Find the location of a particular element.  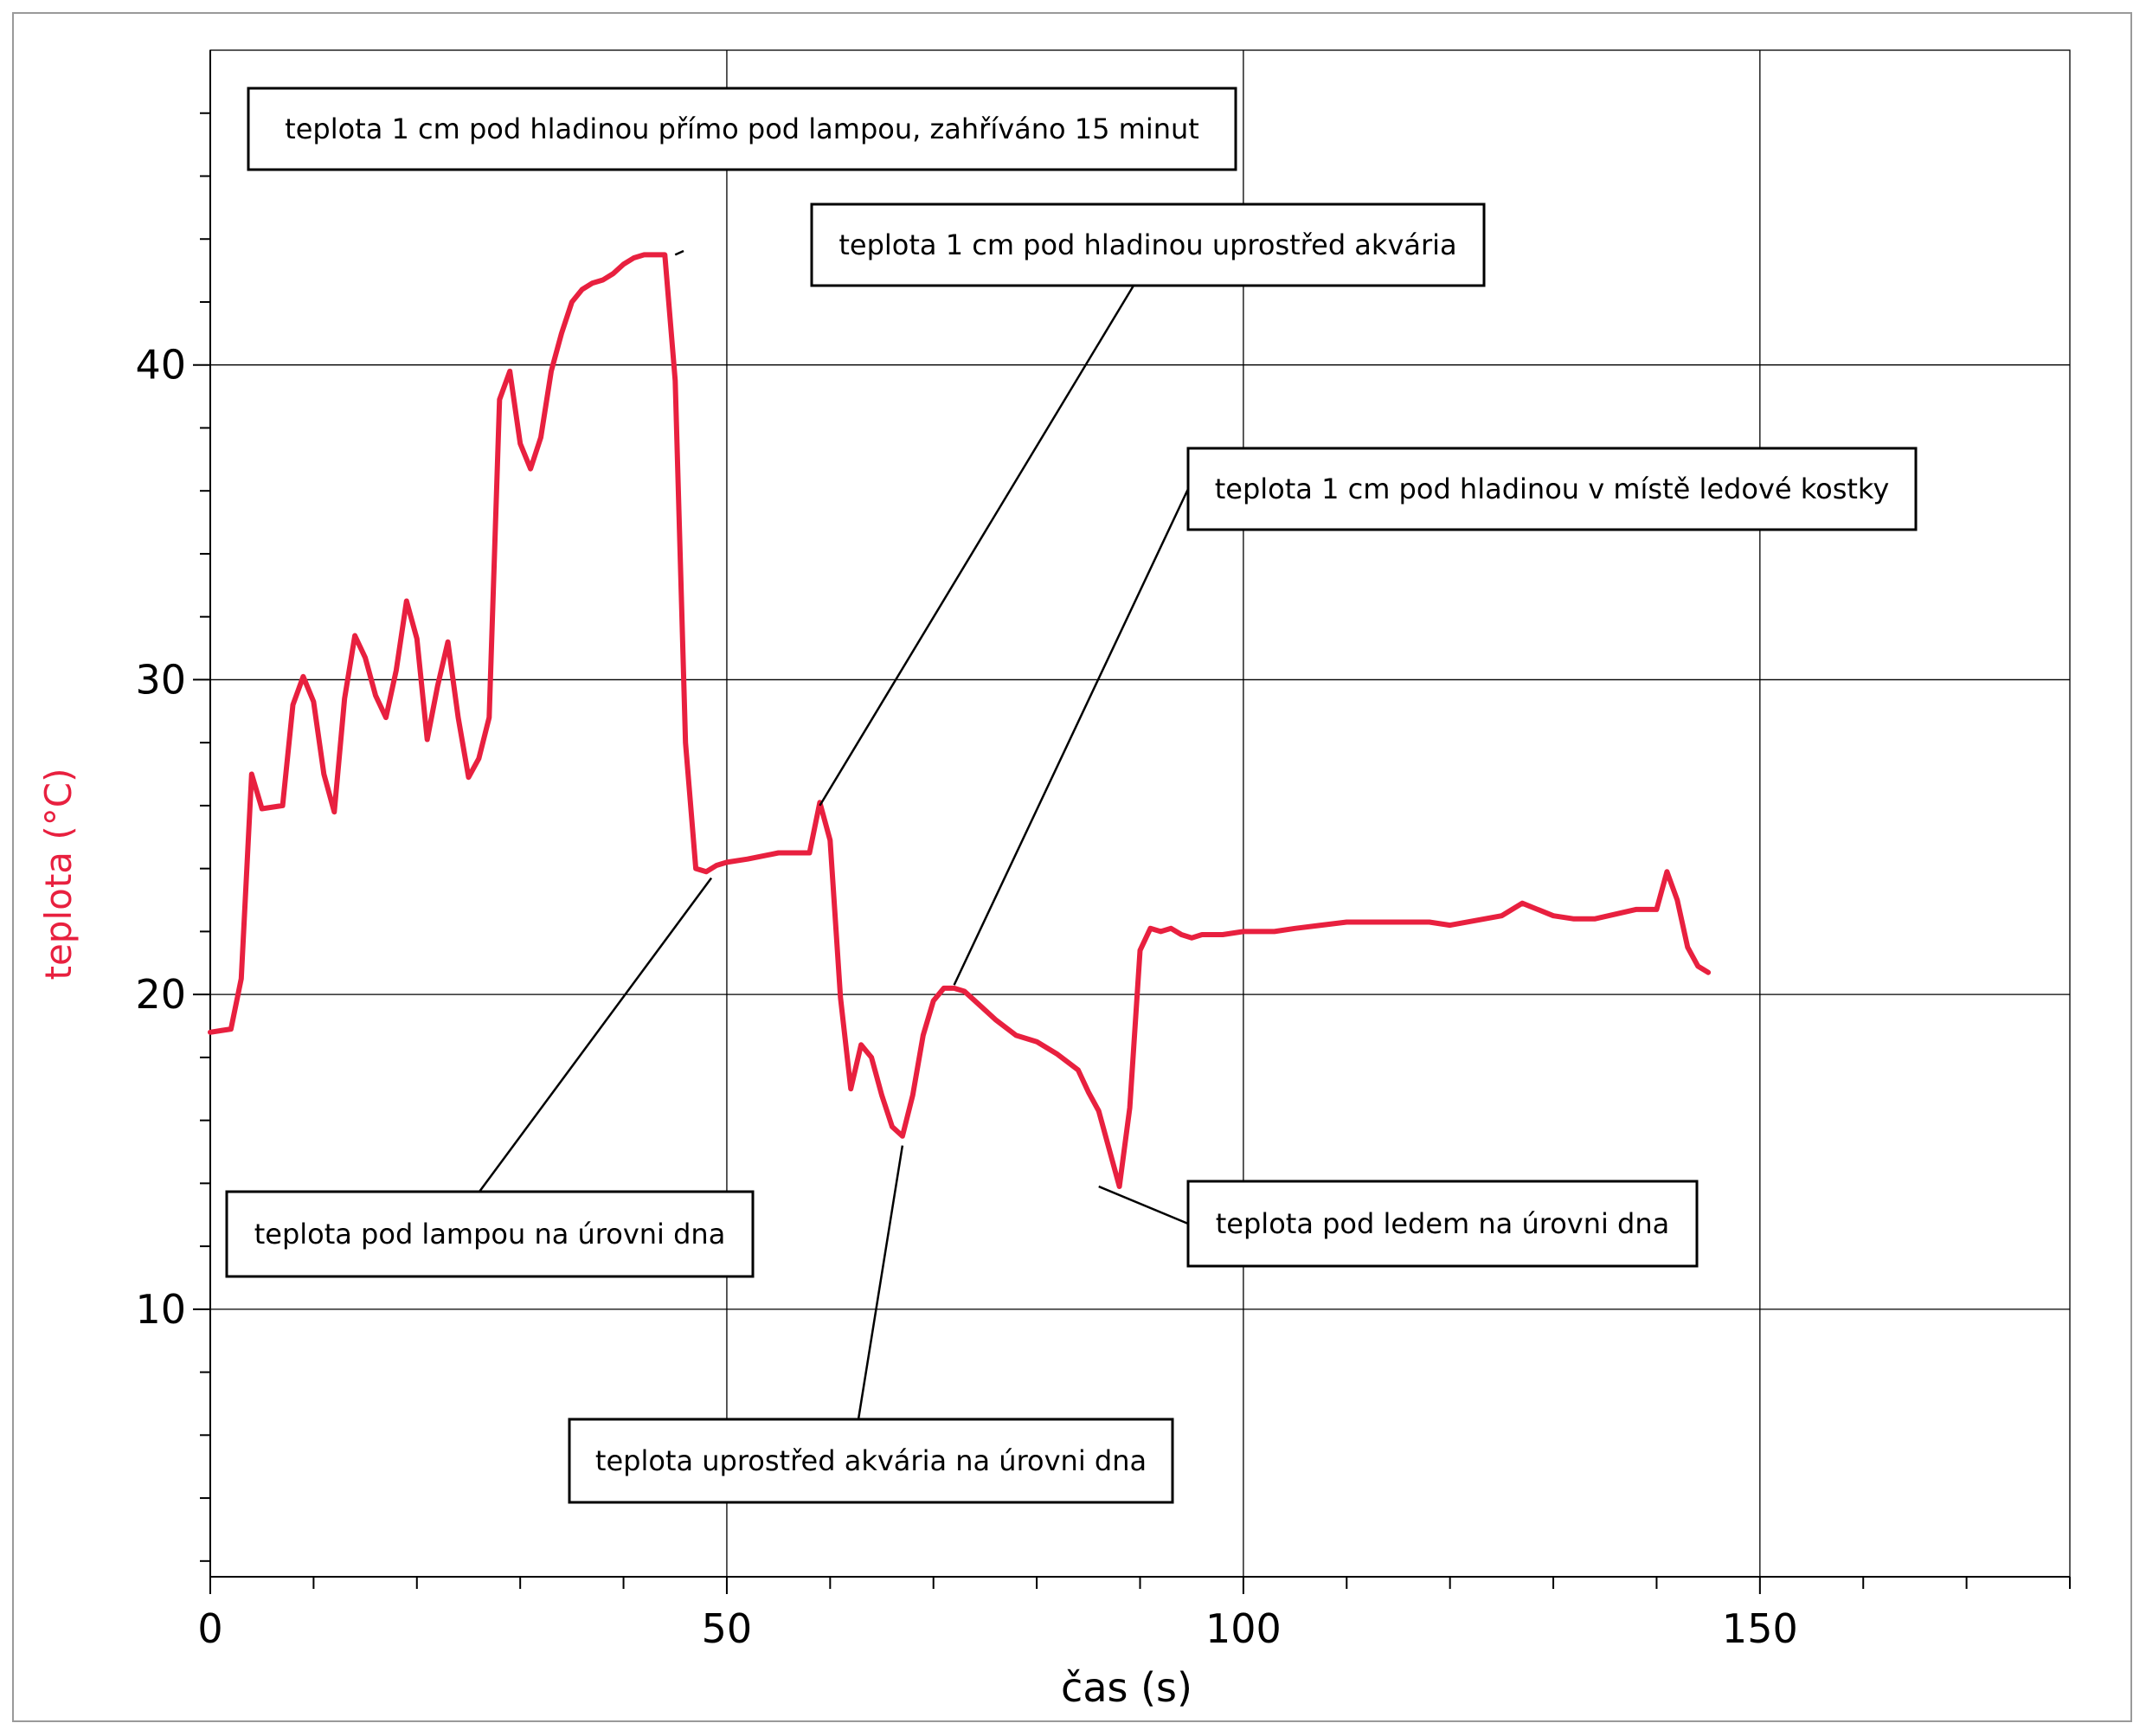

y-axis-title: teplota (°C) is located at coordinates (58, 874).